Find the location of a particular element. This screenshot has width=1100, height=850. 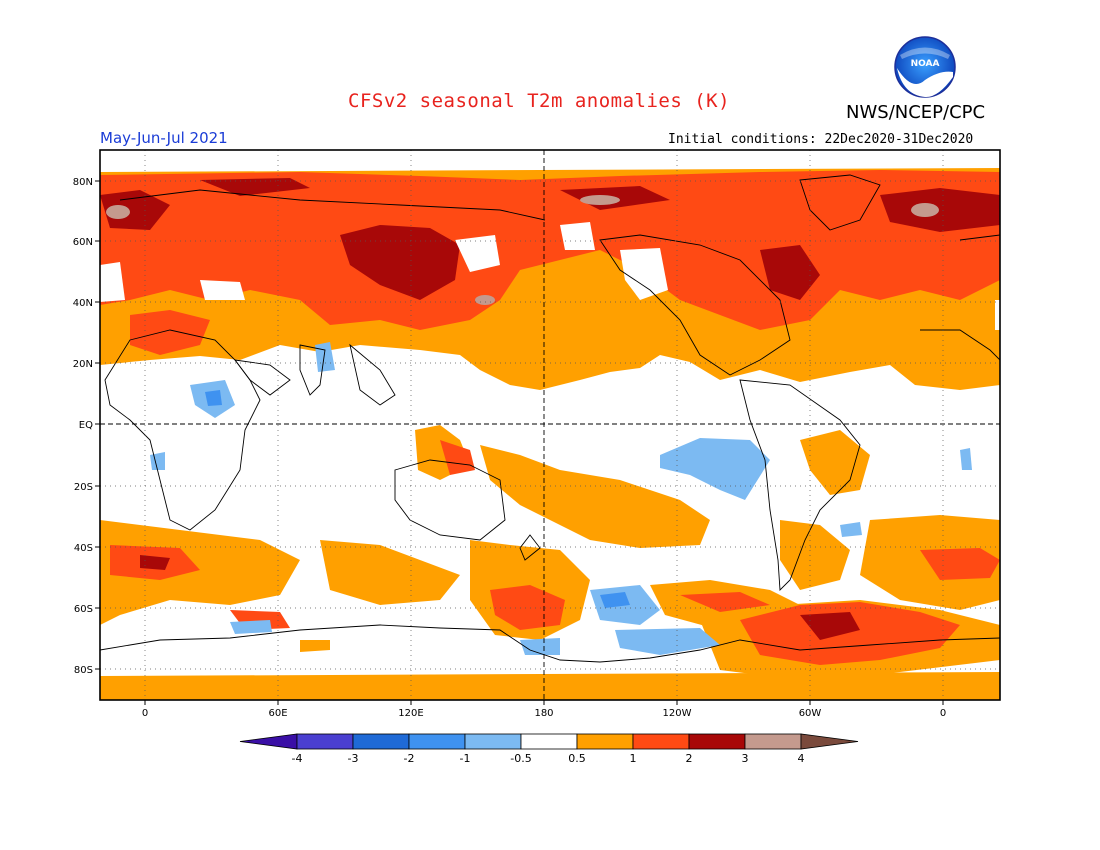

colorbar-label: -4 is located at coordinates (297, 758).